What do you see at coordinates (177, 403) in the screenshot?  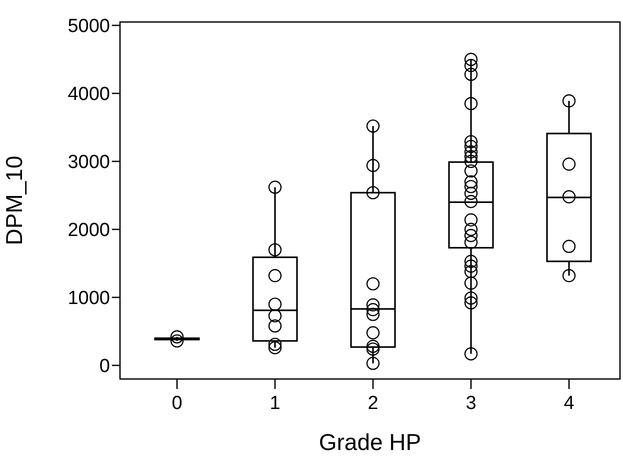 I see `x-tick-label: 0` at bounding box center [177, 403].